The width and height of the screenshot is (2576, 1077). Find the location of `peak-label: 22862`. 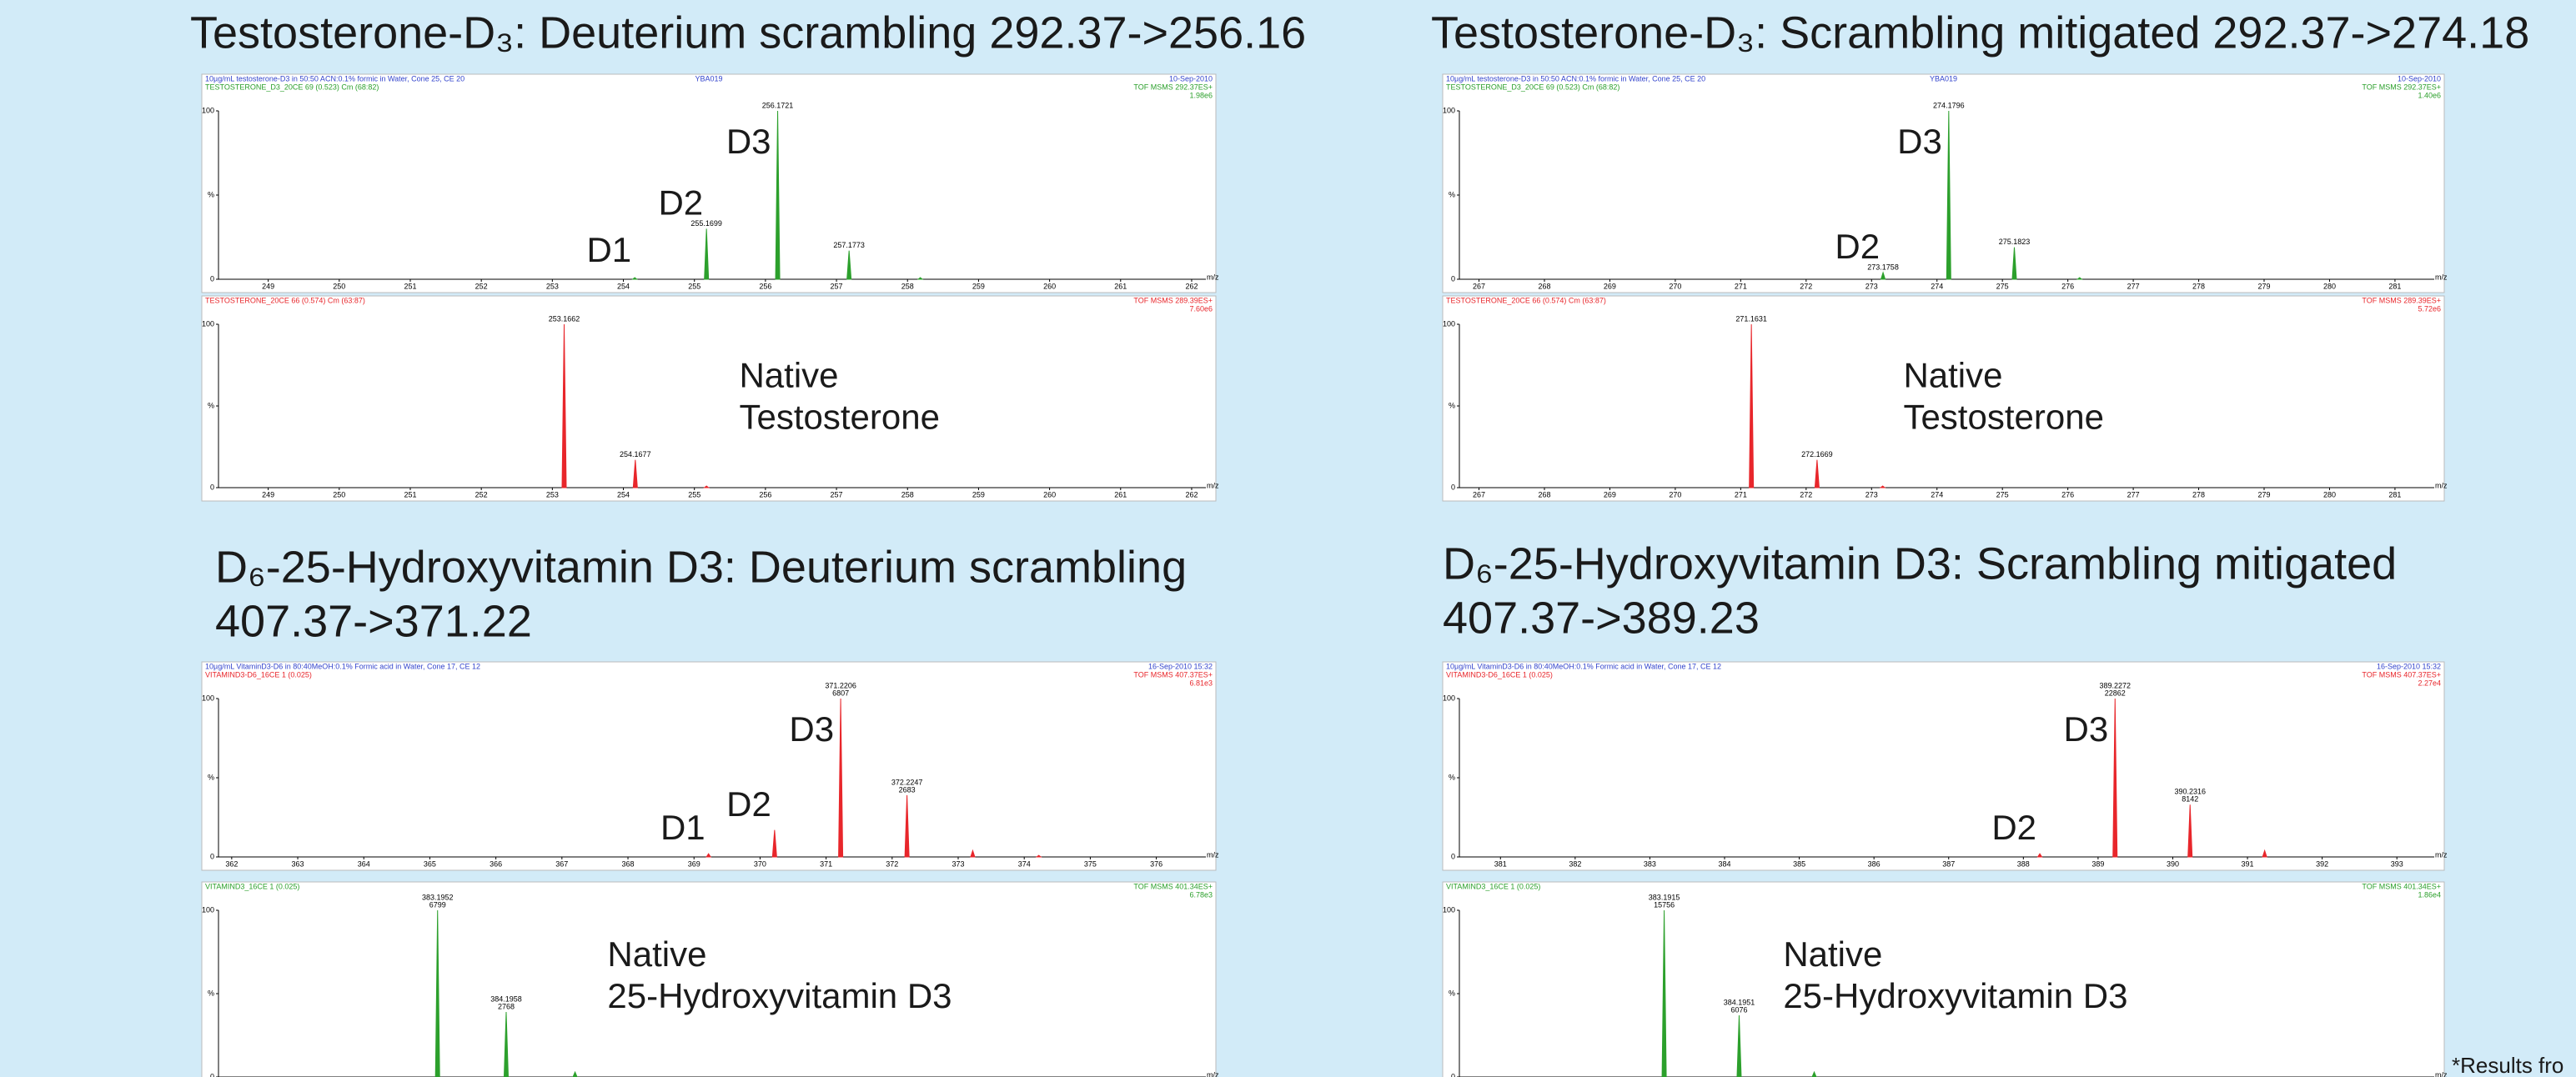

peak-label: 22862 is located at coordinates (2115, 693).